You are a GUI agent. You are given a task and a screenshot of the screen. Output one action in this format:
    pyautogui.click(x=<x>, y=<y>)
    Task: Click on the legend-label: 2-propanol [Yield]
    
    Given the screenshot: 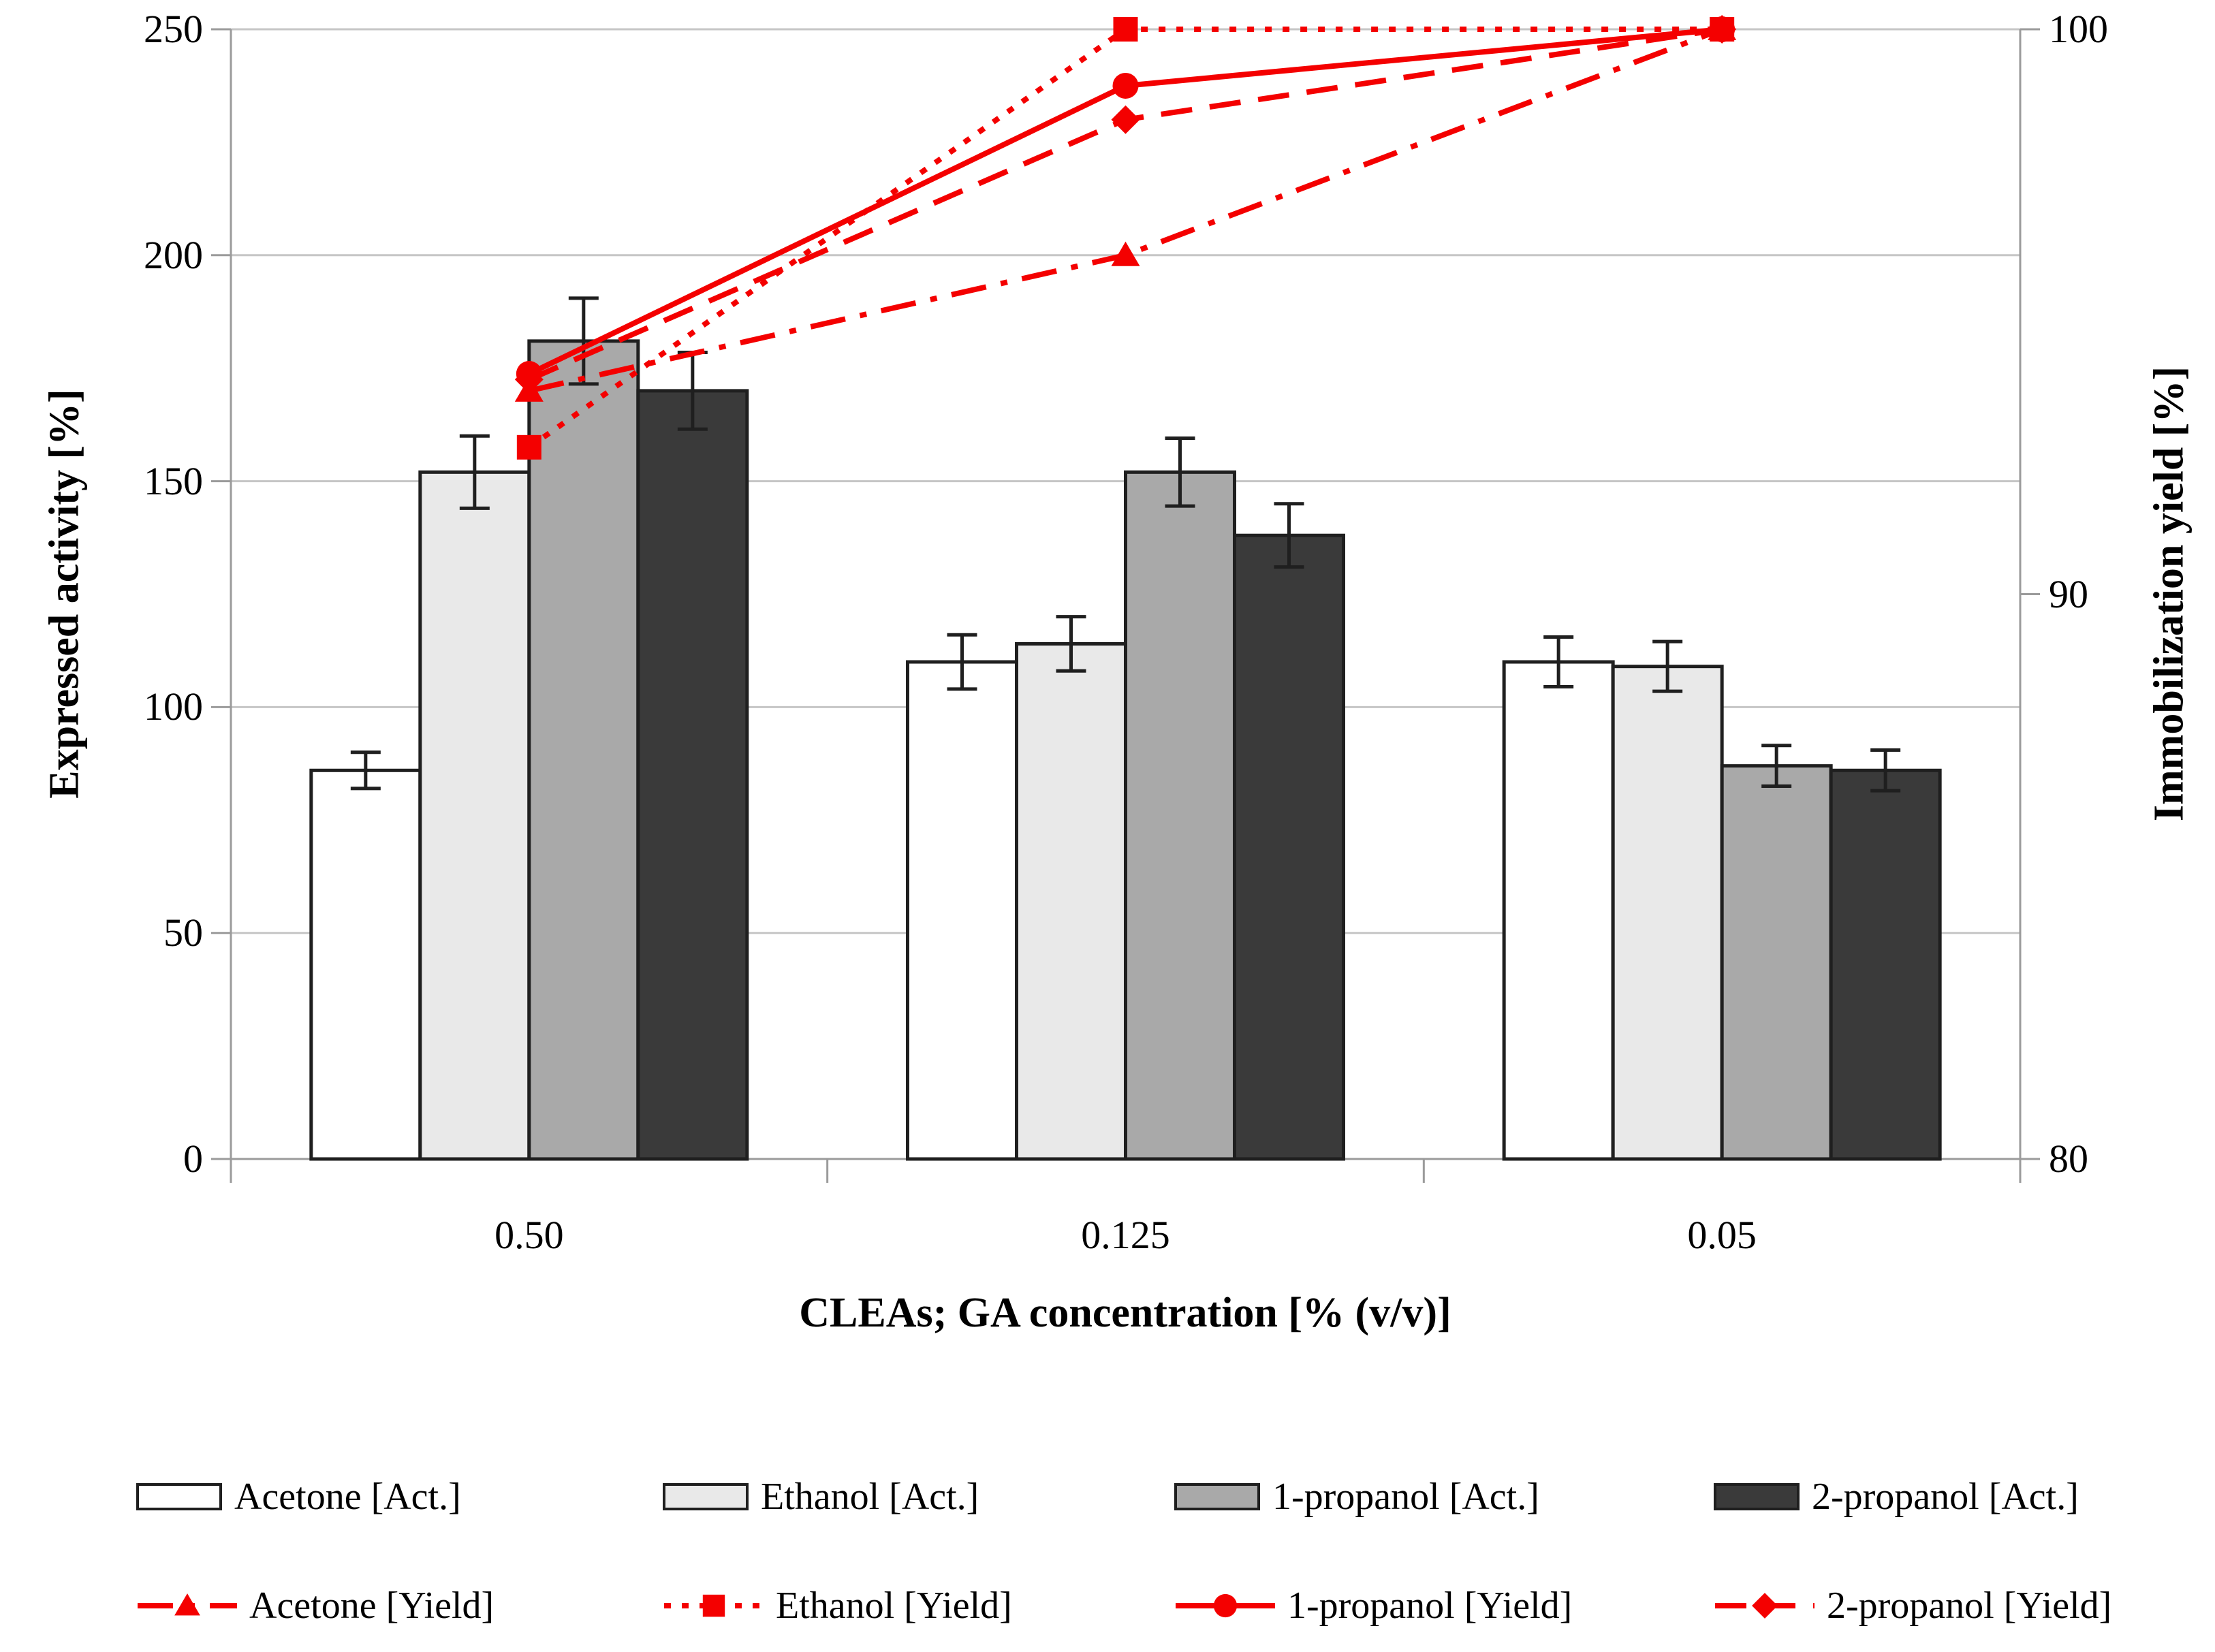 What is the action you would take?
    pyautogui.click(x=1970, y=1606)
    